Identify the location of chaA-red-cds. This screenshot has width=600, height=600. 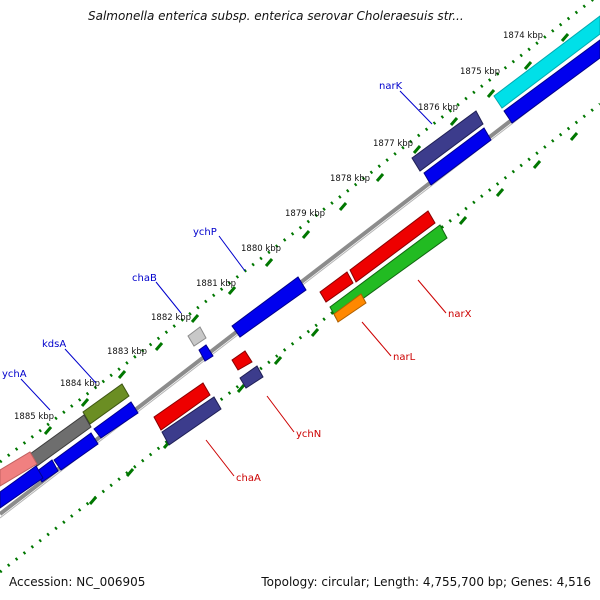
(182, 406).